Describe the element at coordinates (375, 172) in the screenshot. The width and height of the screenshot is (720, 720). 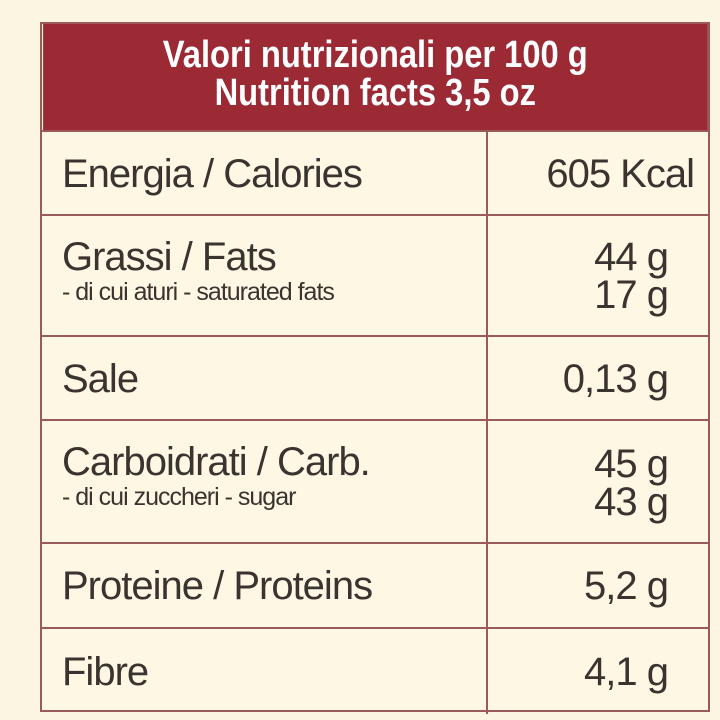
I see `table-row: Energia / Calories 605 Kcal` at that location.